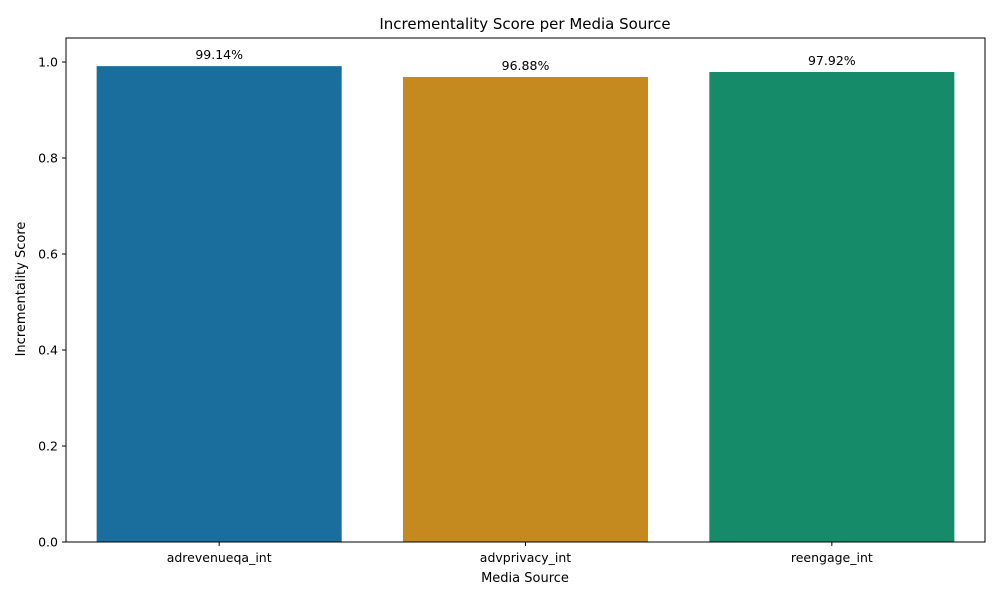  Describe the element at coordinates (48, 350) in the screenshot. I see `y-tick-label: 0.4` at that location.